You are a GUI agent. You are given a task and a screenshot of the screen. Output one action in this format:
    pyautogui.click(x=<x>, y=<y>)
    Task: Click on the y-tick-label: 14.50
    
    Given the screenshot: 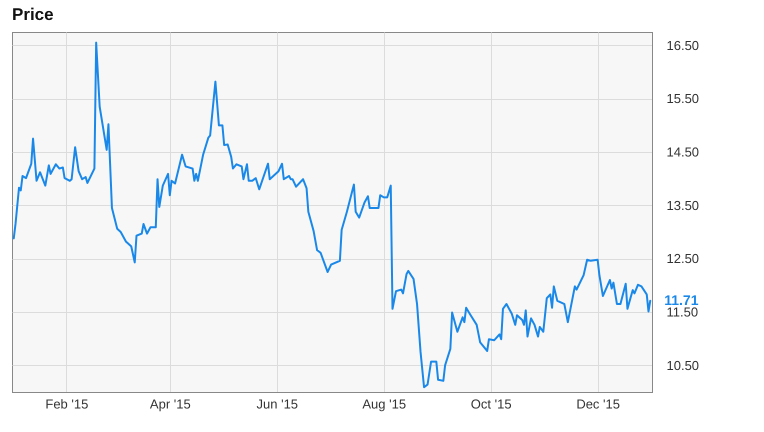 What is the action you would take?
    pyautogui.click(x=683, y=152)
    